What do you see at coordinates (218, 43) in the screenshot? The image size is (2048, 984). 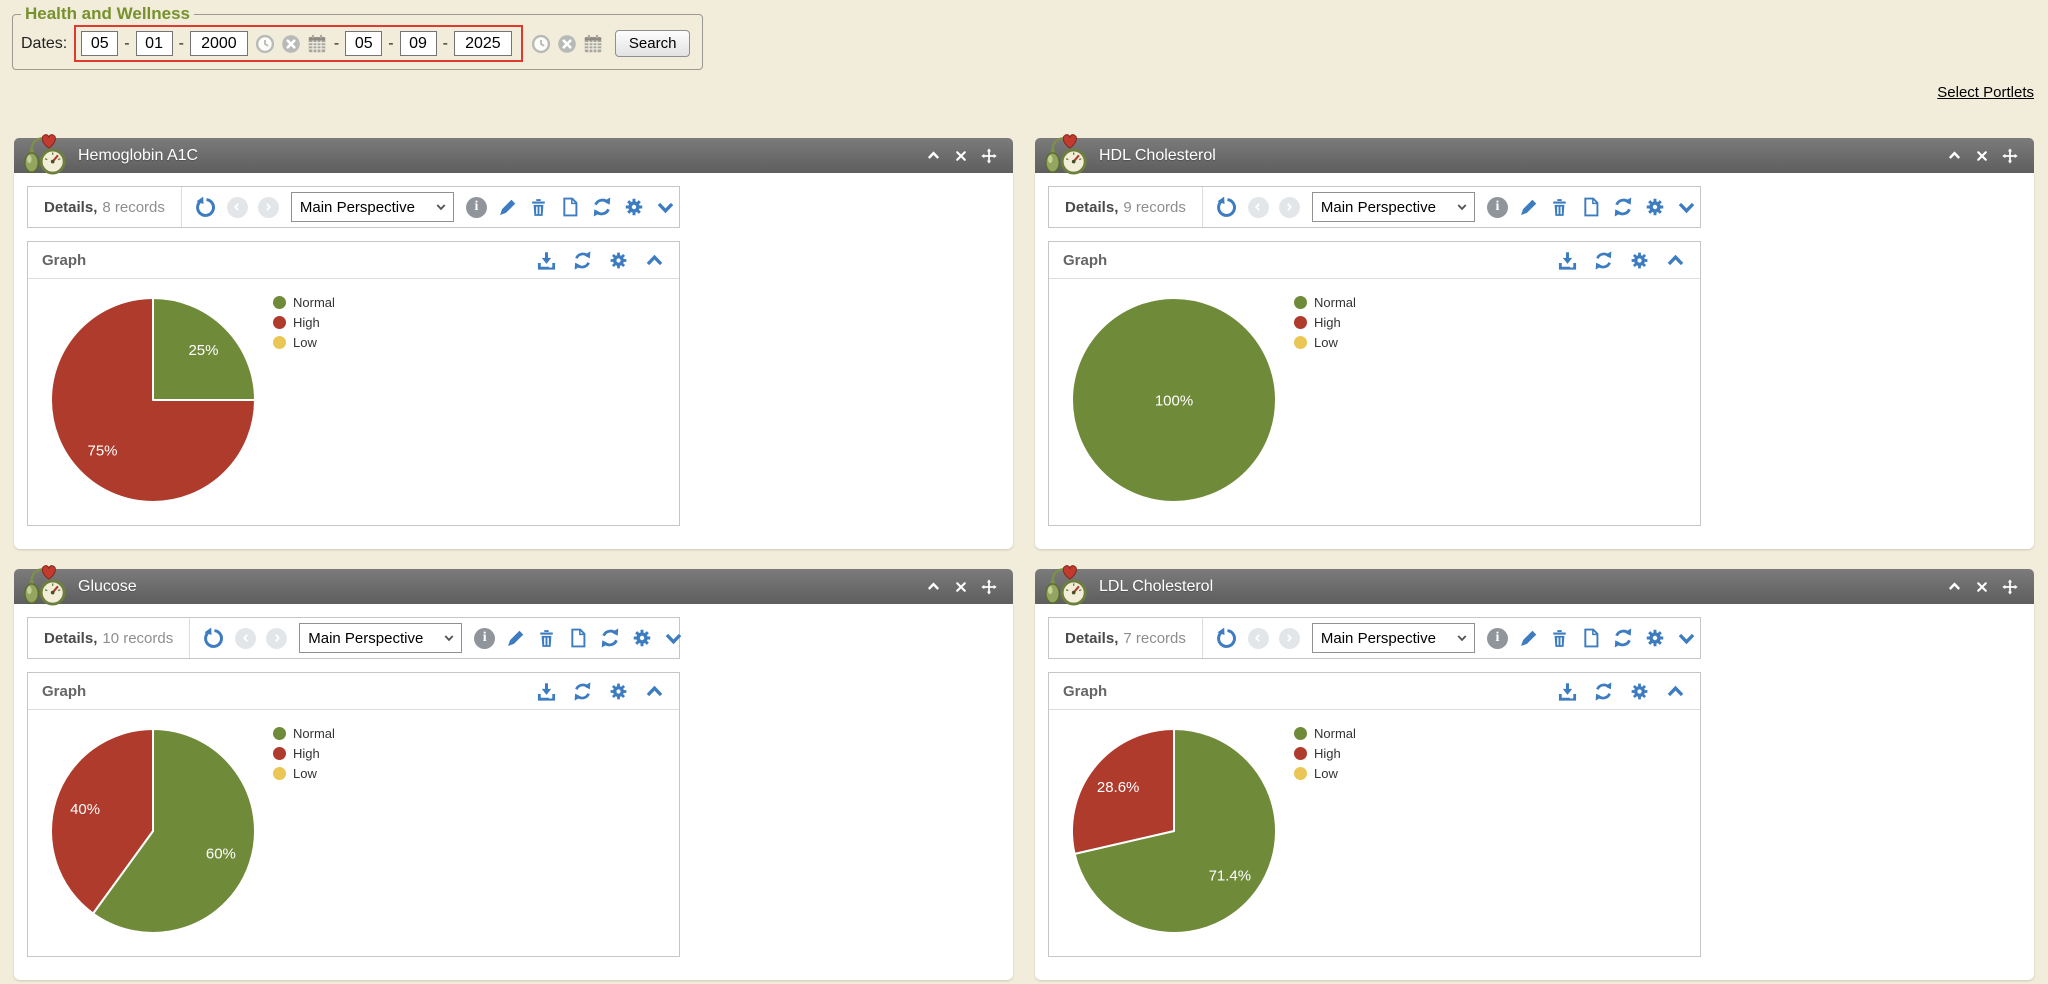 I see `from-year-input` at bounding box center [218, 43].